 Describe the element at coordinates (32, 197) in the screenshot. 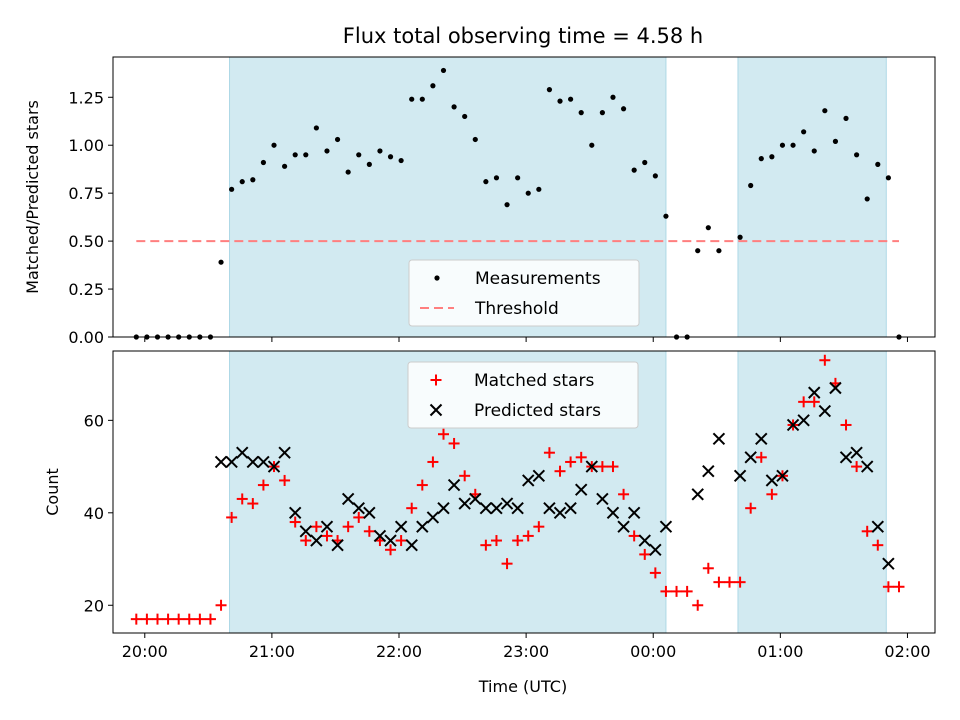

I see `top-panel-y-axis-label: Matched/Predicted stars` at that location.